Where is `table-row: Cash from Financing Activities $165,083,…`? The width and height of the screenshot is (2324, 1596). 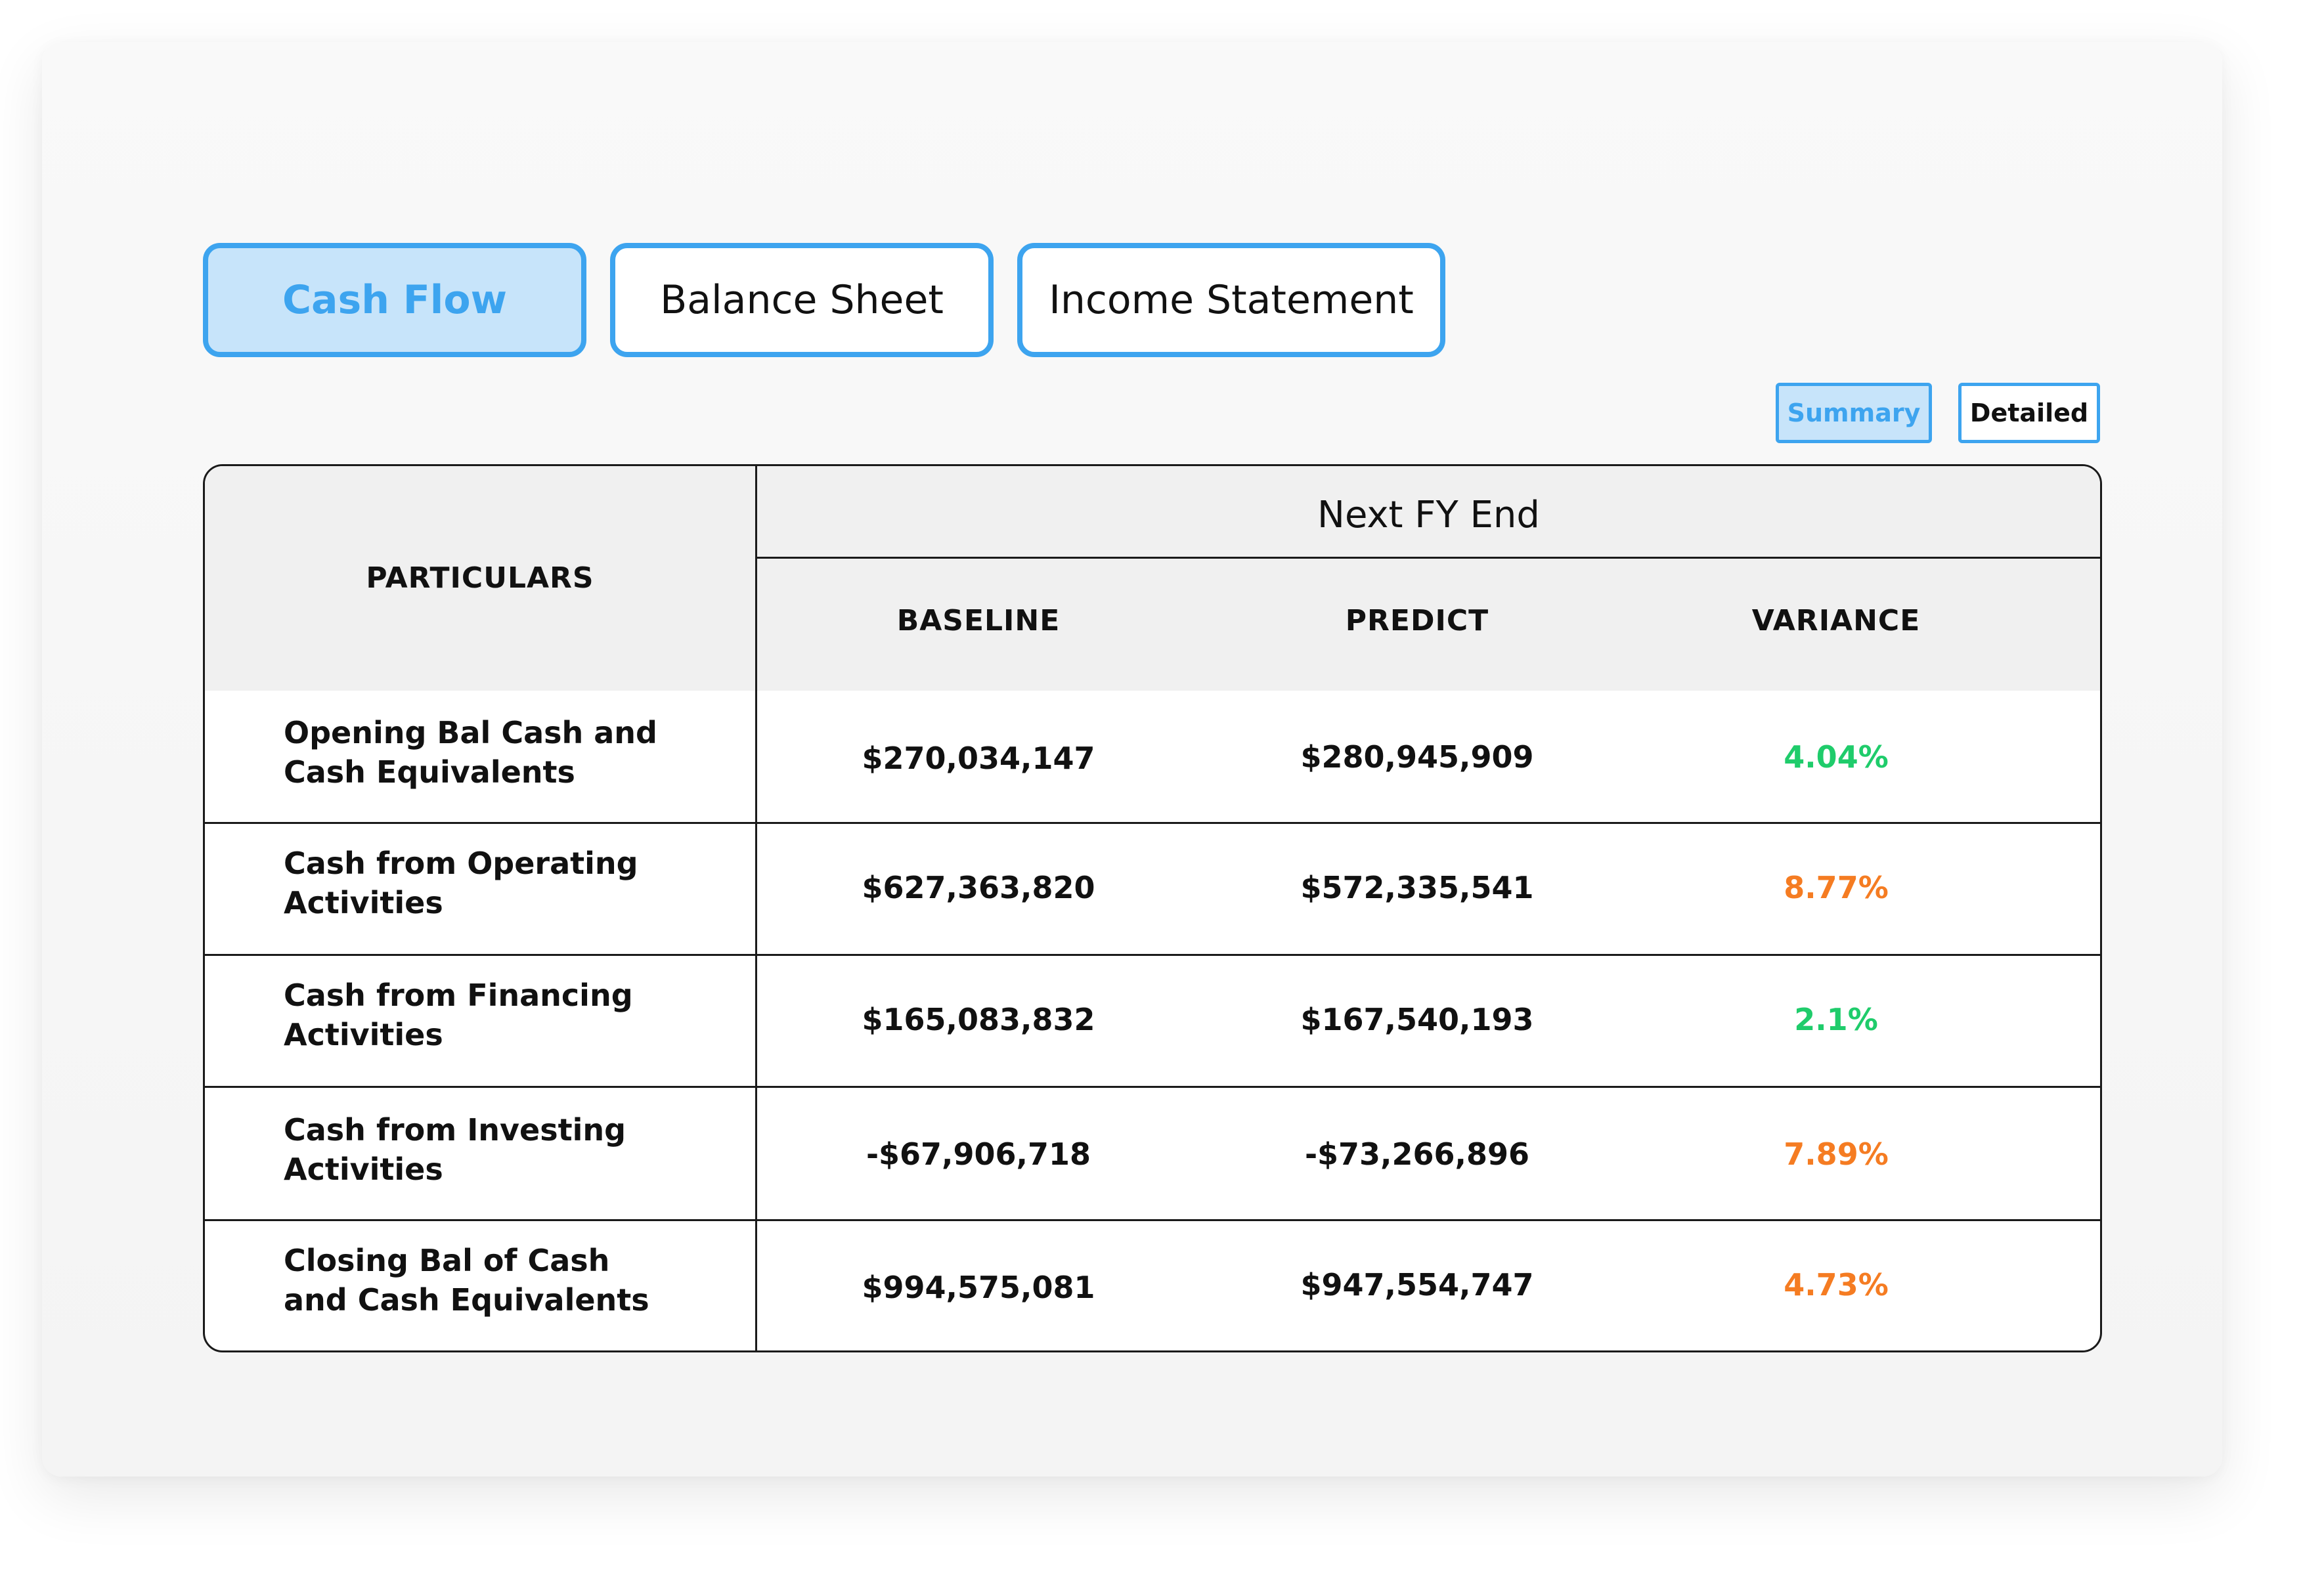 table-row: Cash from Financing Activities $165,083,… is located at coordinates (1152, 1021).